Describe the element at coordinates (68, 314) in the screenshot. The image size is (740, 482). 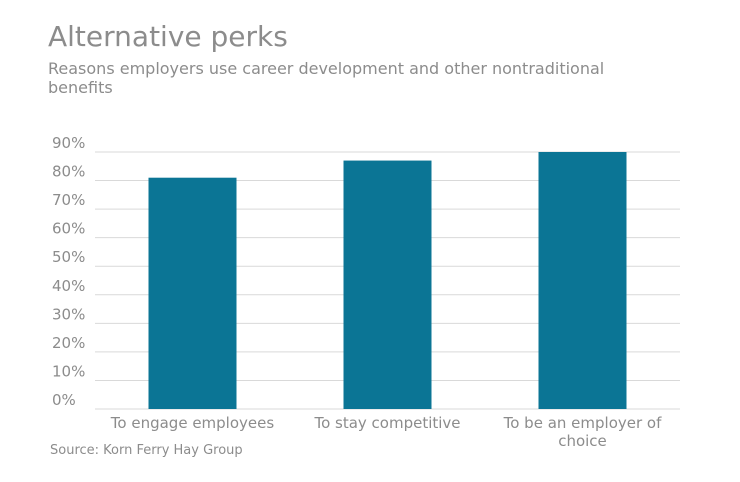
I see `y-tick-label: 30%` at that location.